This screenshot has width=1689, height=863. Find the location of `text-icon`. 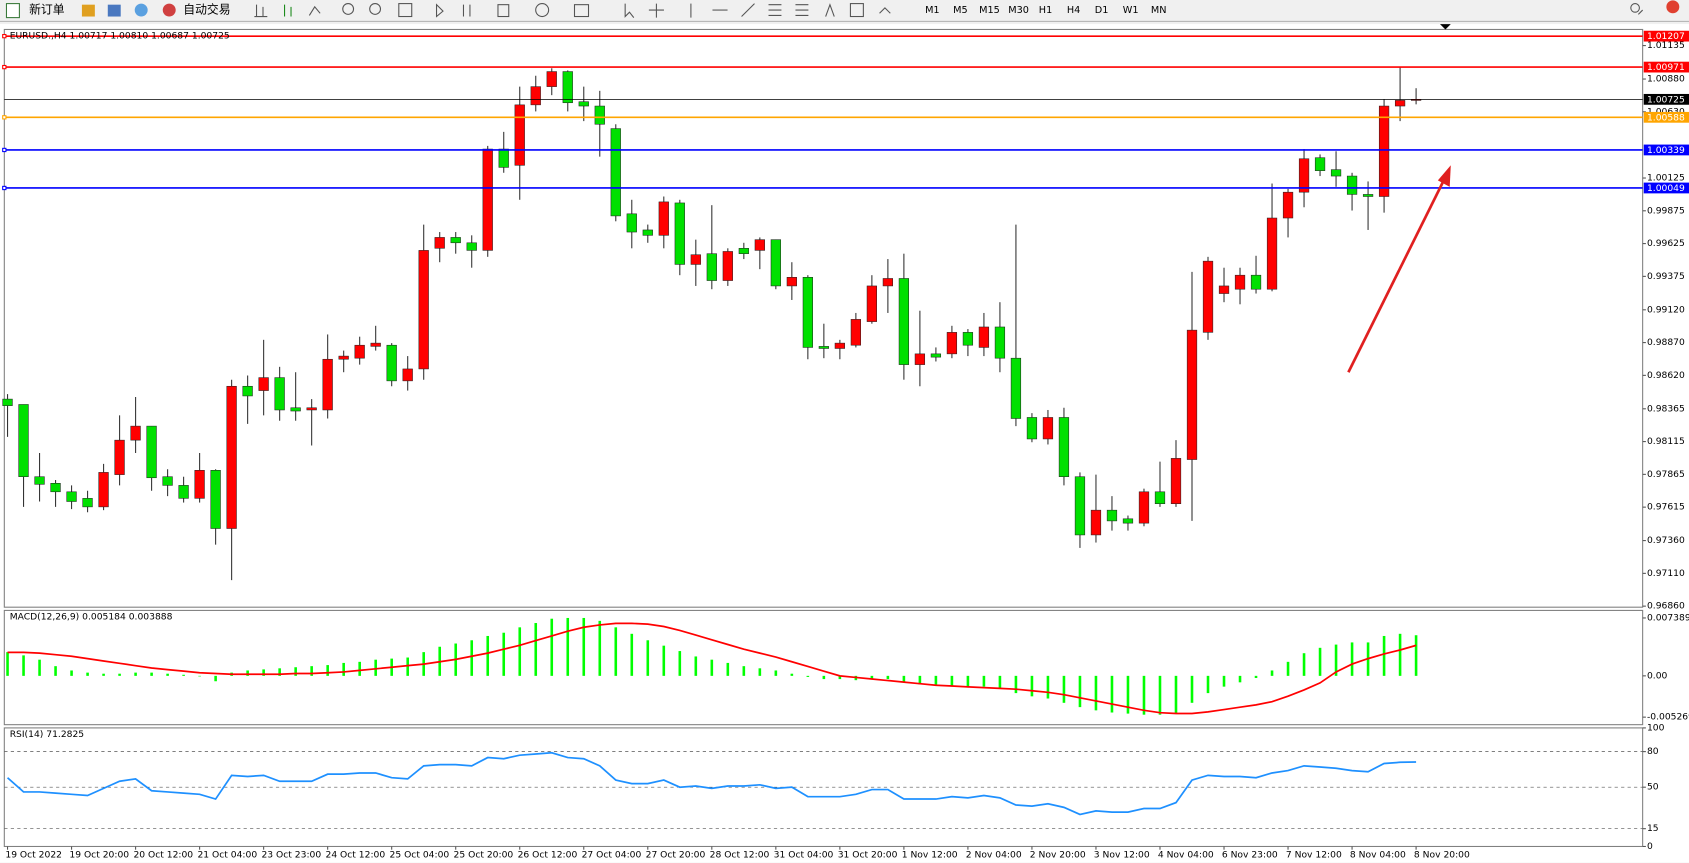

text-icon is located at coordinates (830, 10).